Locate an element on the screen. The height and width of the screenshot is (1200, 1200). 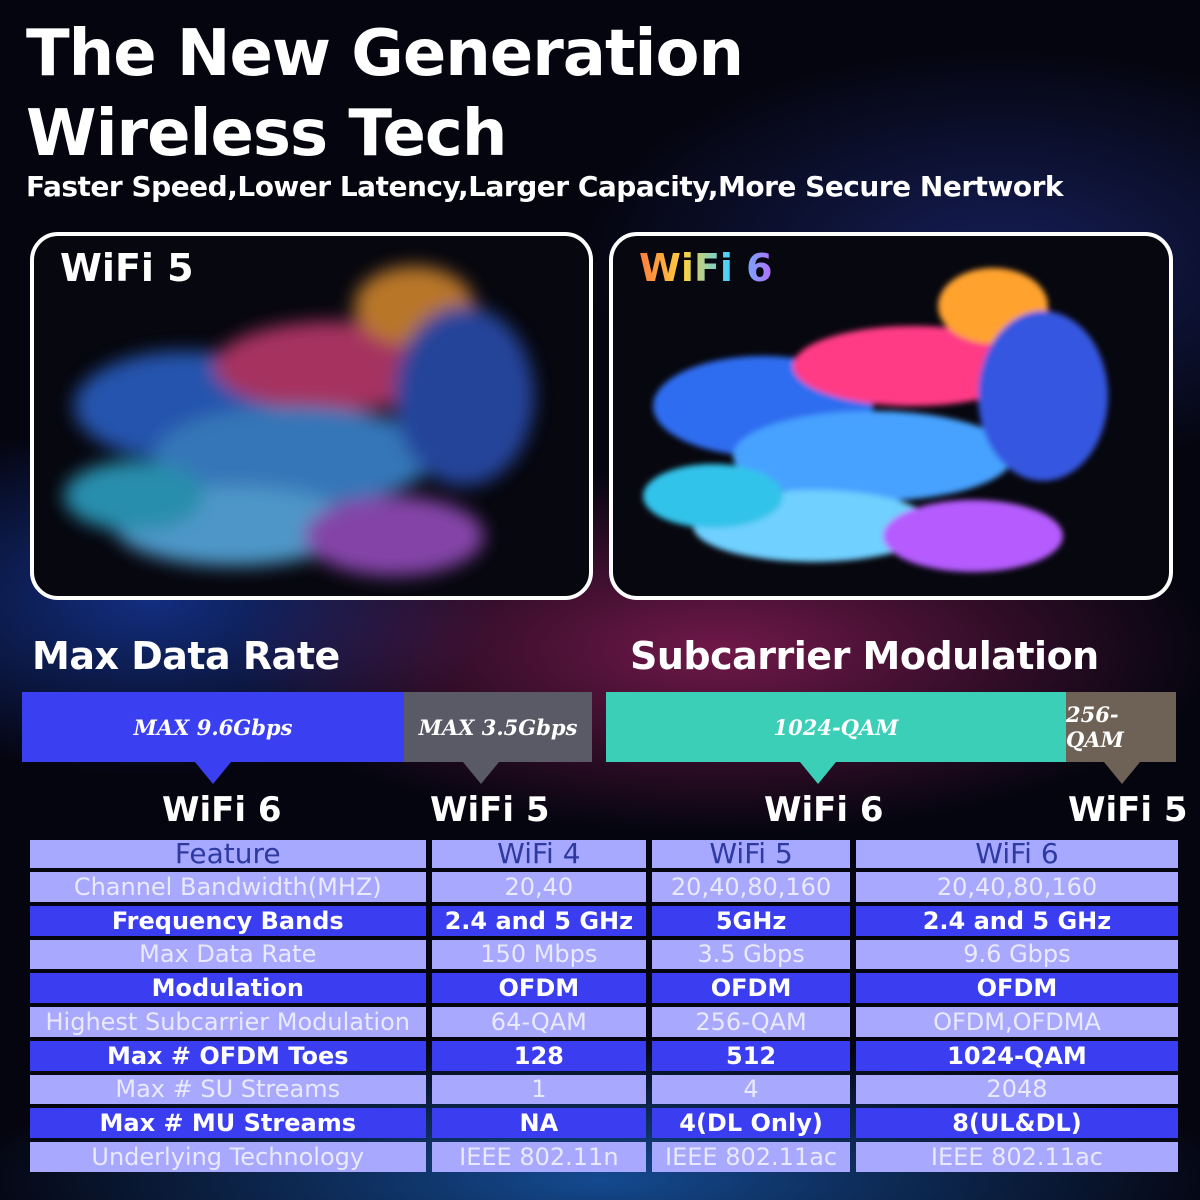
table-row: Max Data Rate 150 Mbps 3.5 Gbps 9.6 Gbps is located at coordinates (604, 954).